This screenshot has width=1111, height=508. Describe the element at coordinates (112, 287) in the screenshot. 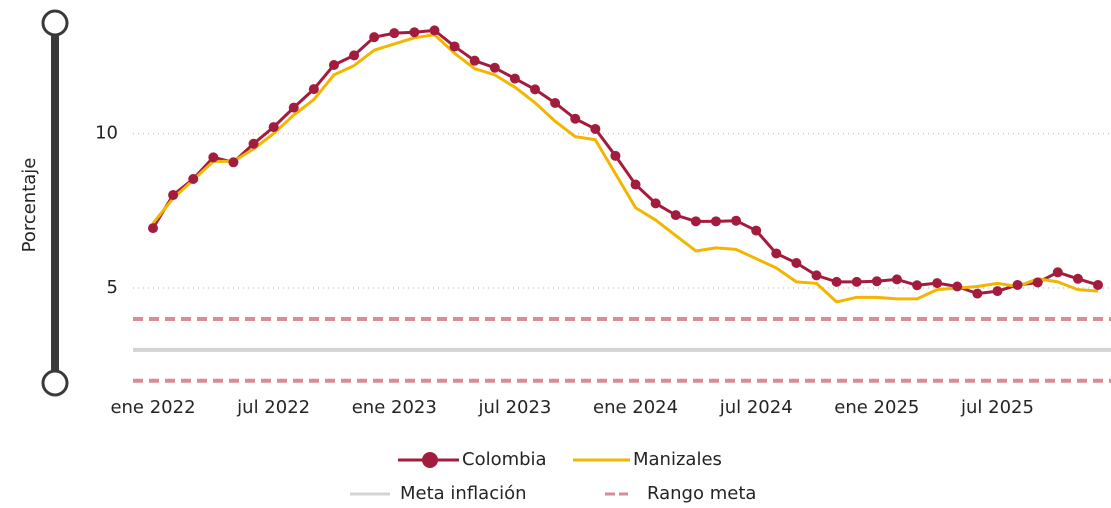

I see `y-tick-label: 5` at that location.